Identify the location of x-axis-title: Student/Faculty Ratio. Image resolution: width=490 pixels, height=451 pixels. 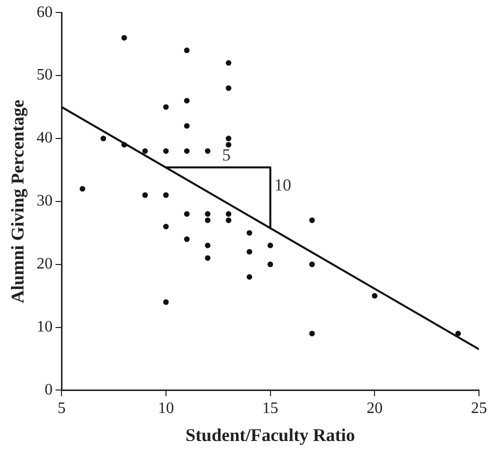
(271, 434).